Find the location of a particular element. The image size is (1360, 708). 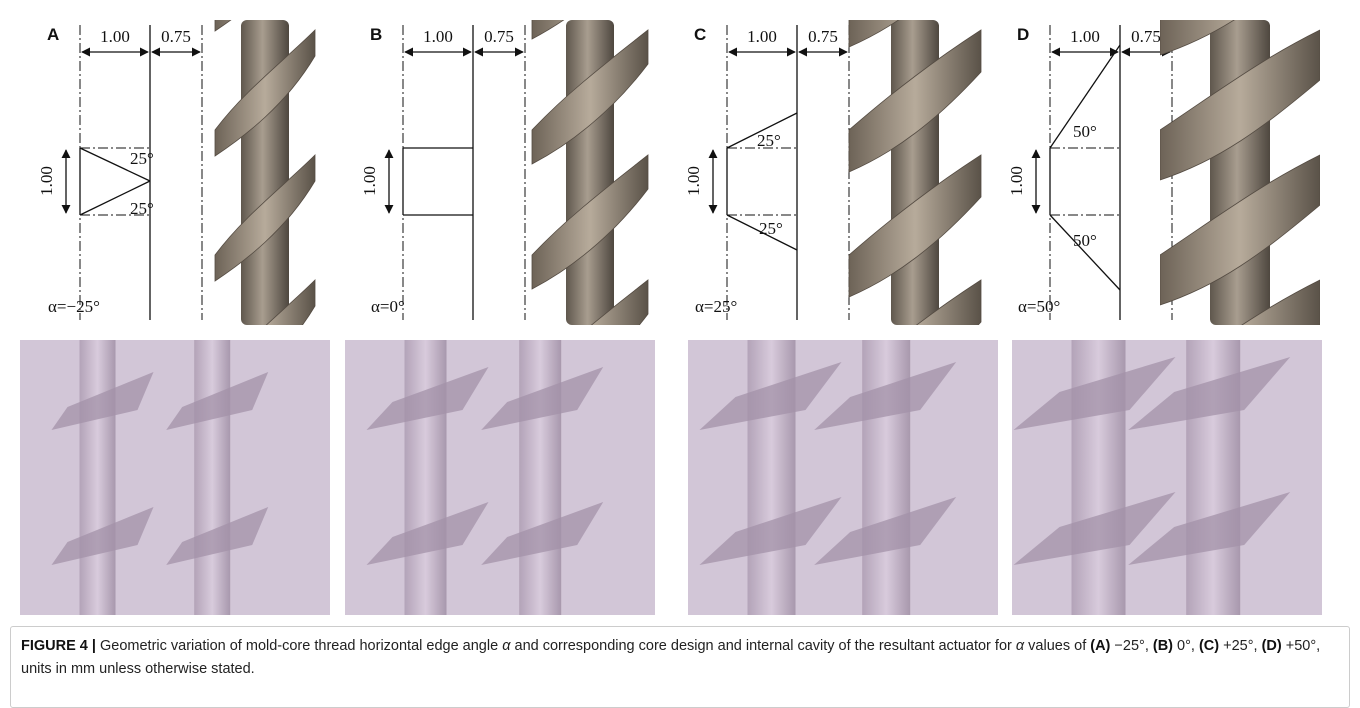

caption-item-label: (B) is located at coordinates (1163, 646).